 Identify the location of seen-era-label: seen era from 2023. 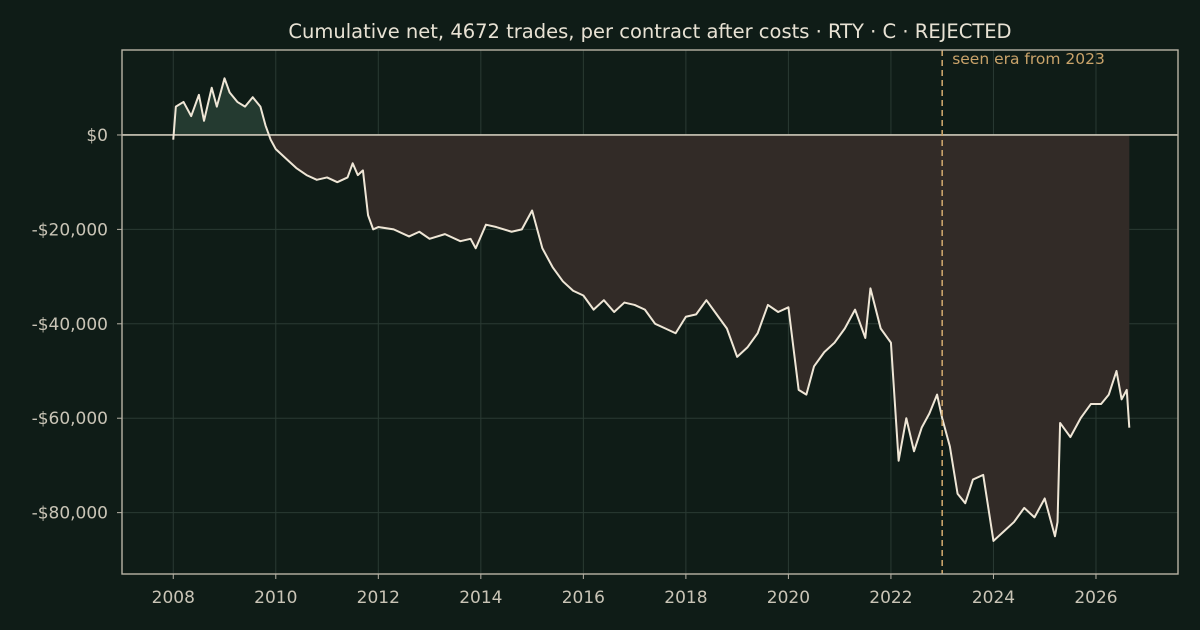
(1028, 59).